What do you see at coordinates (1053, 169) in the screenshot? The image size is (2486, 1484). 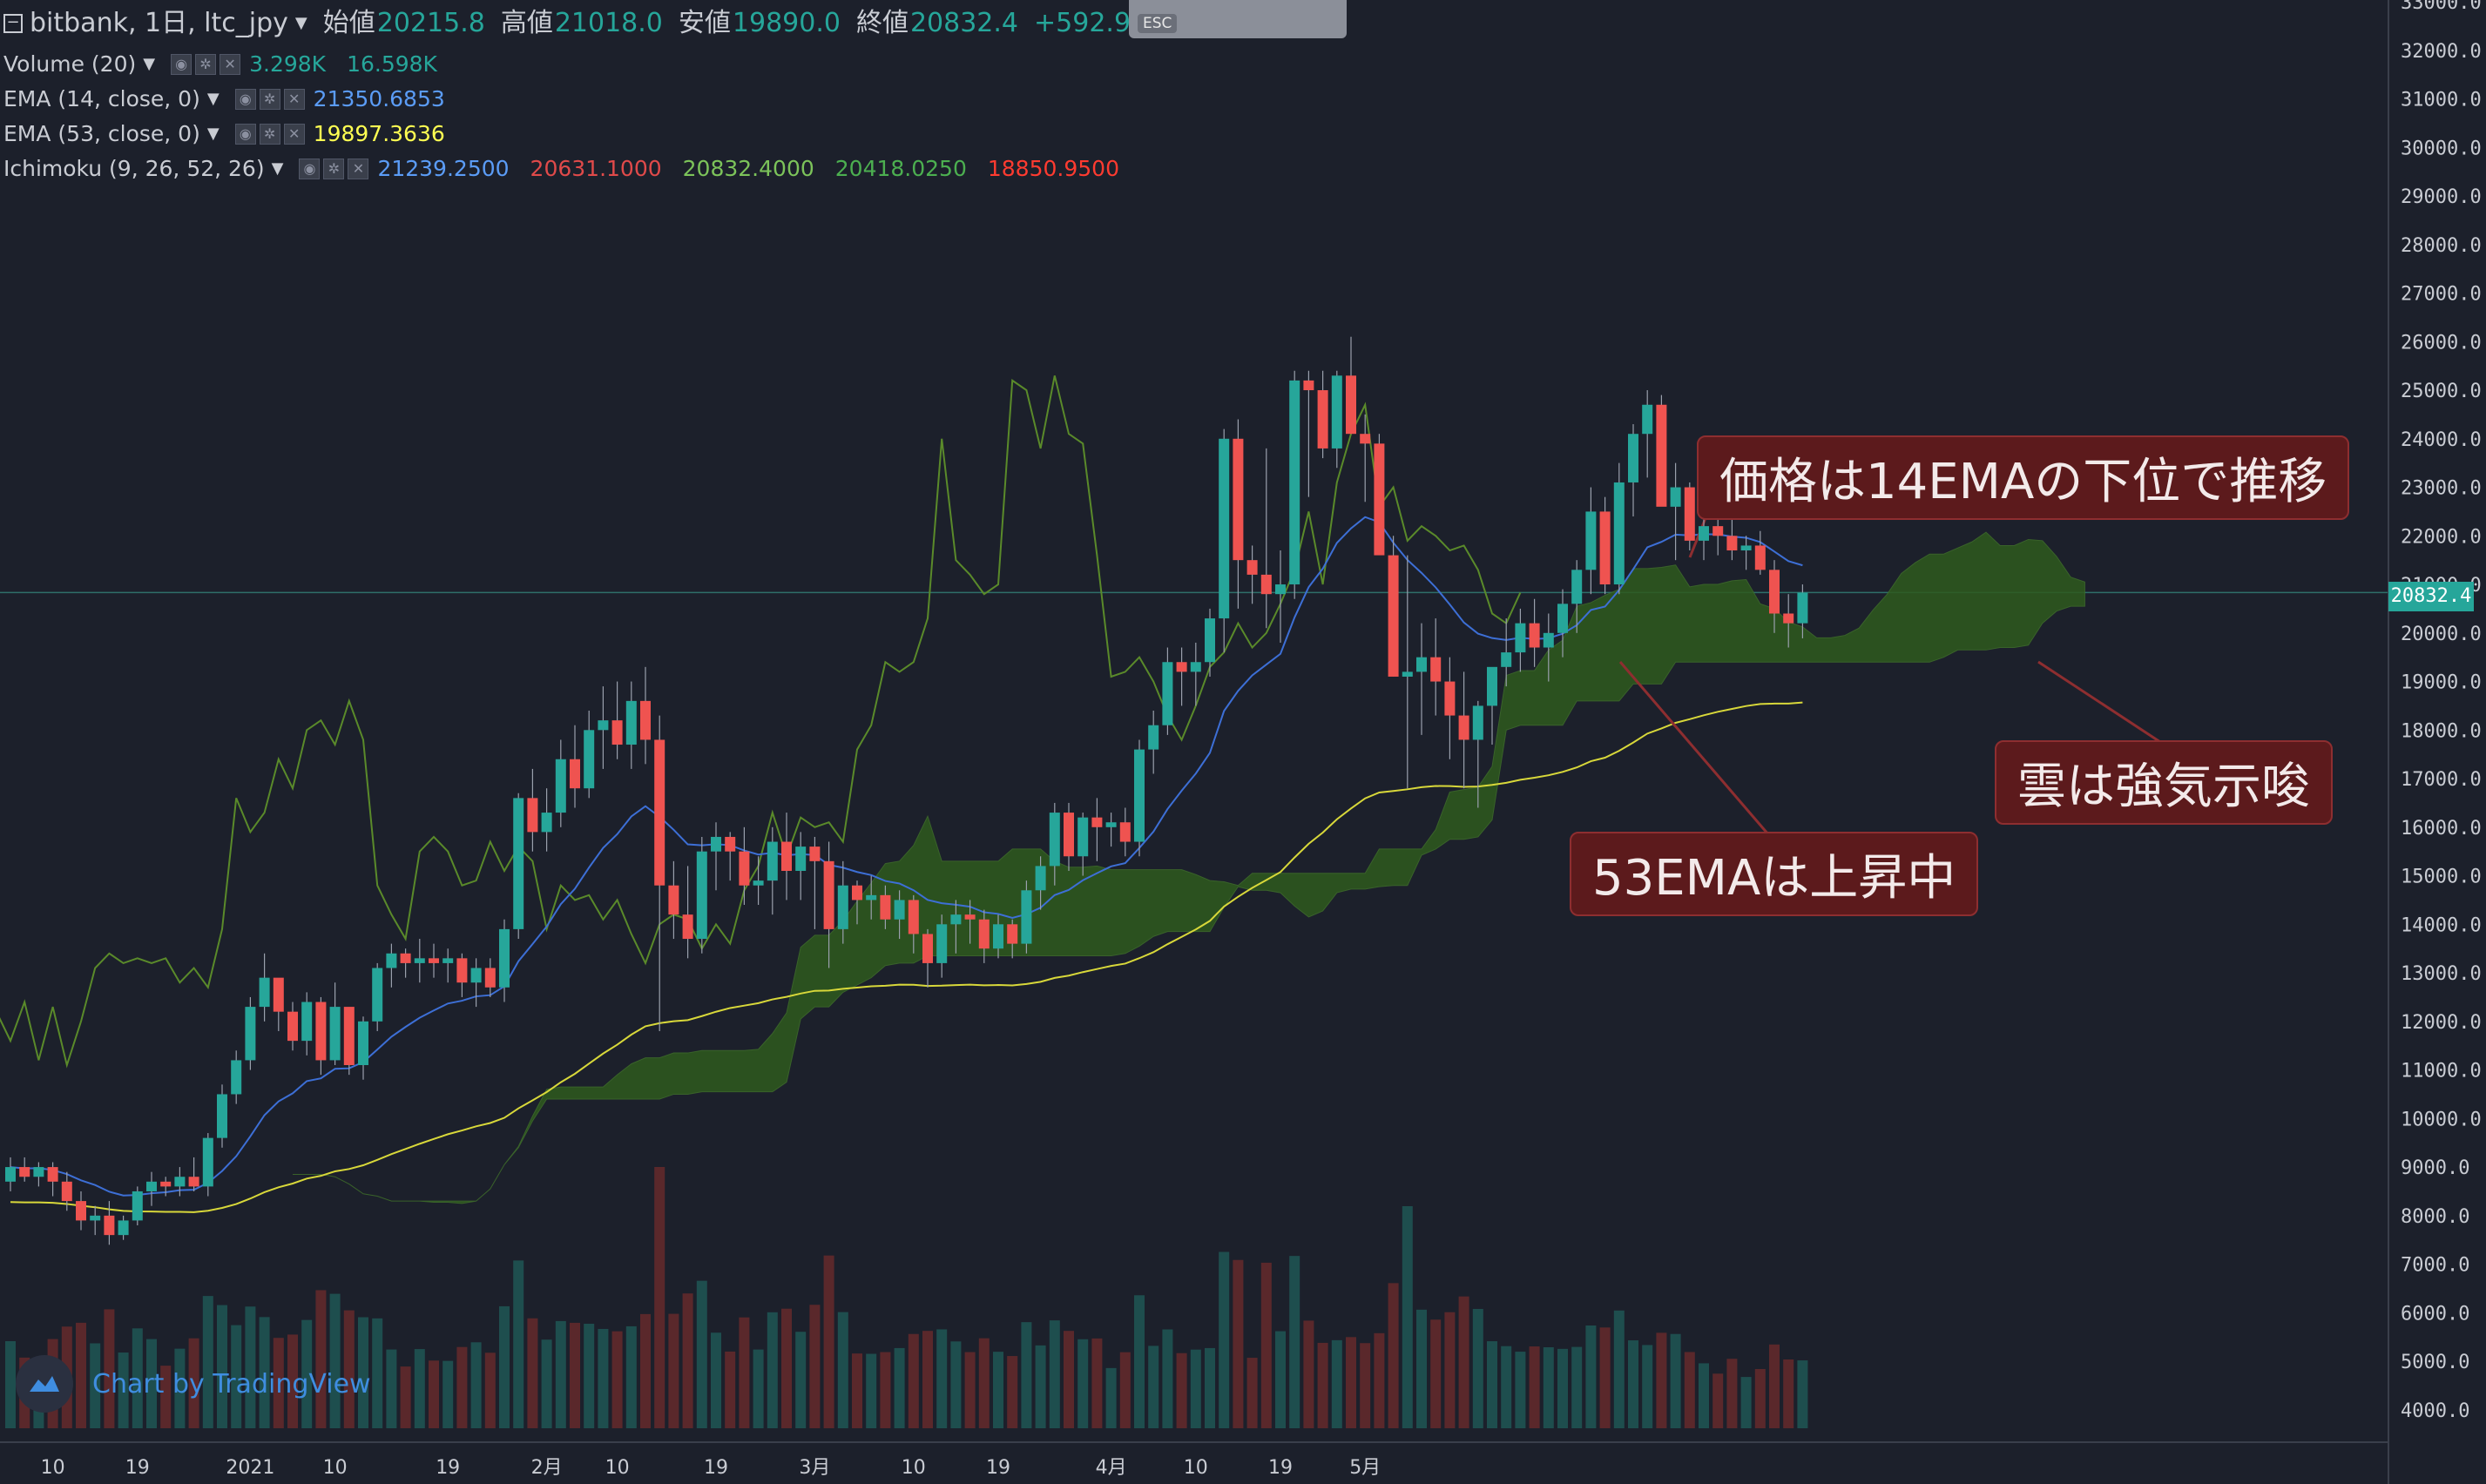 I see `indicator-value: 18850.9500` at bounding box center [1053, 169].